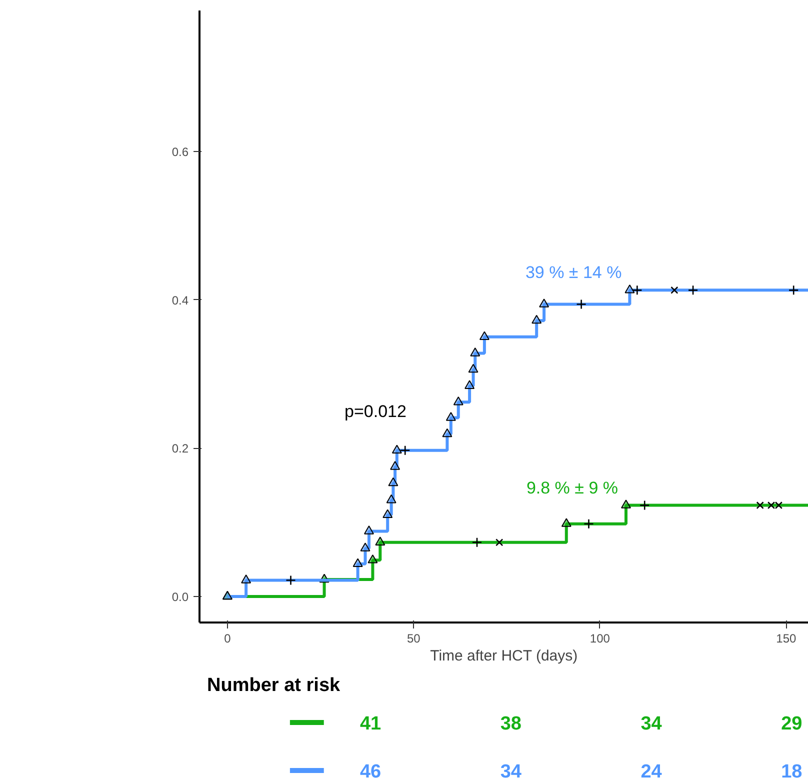  I want to click on y-tick-label: 0.6, so click(180, 151).